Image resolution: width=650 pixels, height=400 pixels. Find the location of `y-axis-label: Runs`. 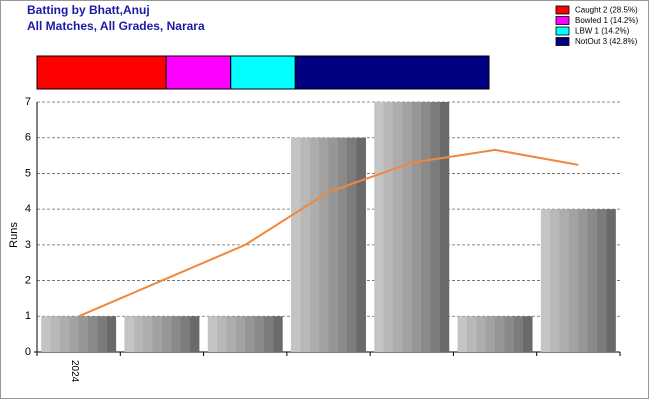

y-axis-label: Runs is located at coordinates (14, 235).